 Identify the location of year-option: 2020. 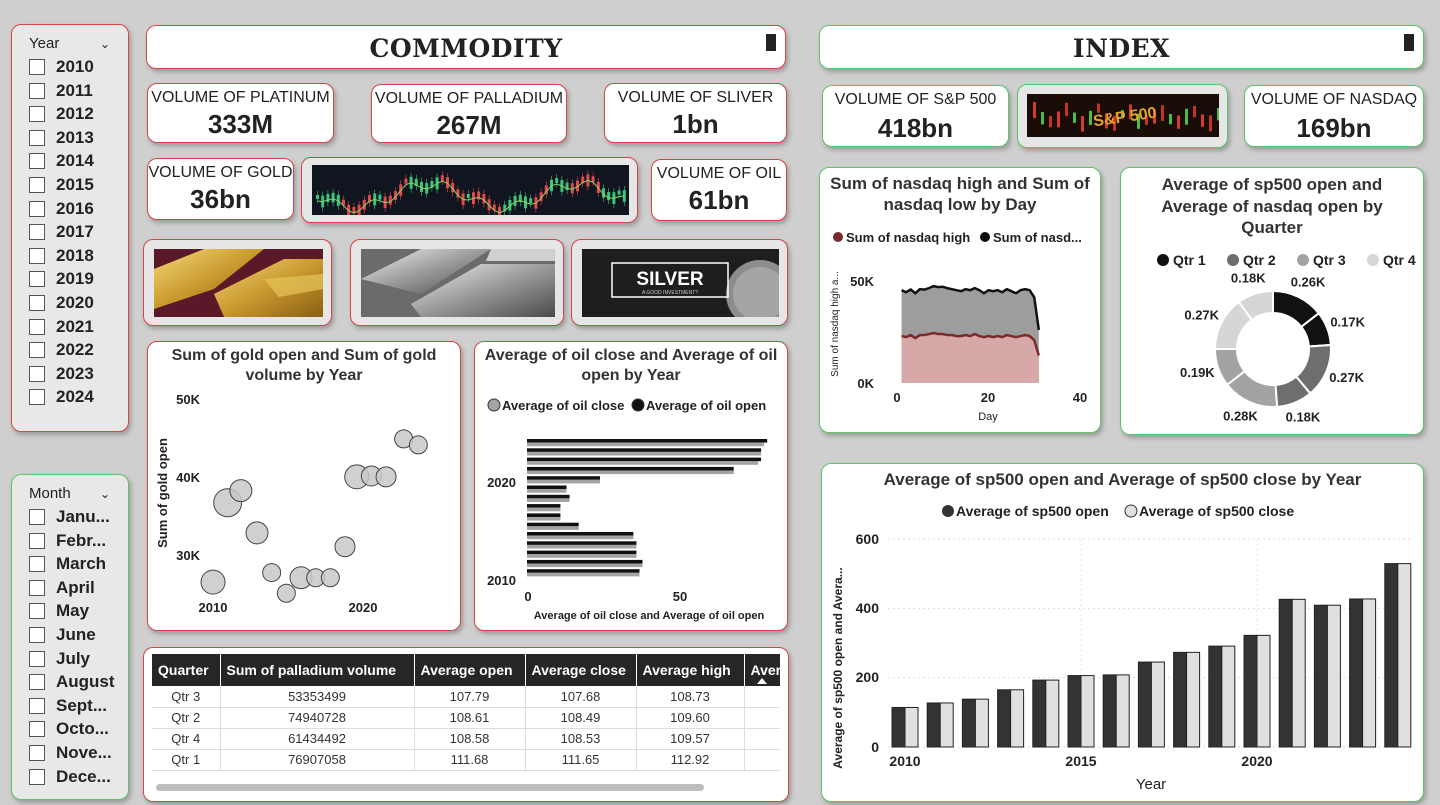
(61, 303).